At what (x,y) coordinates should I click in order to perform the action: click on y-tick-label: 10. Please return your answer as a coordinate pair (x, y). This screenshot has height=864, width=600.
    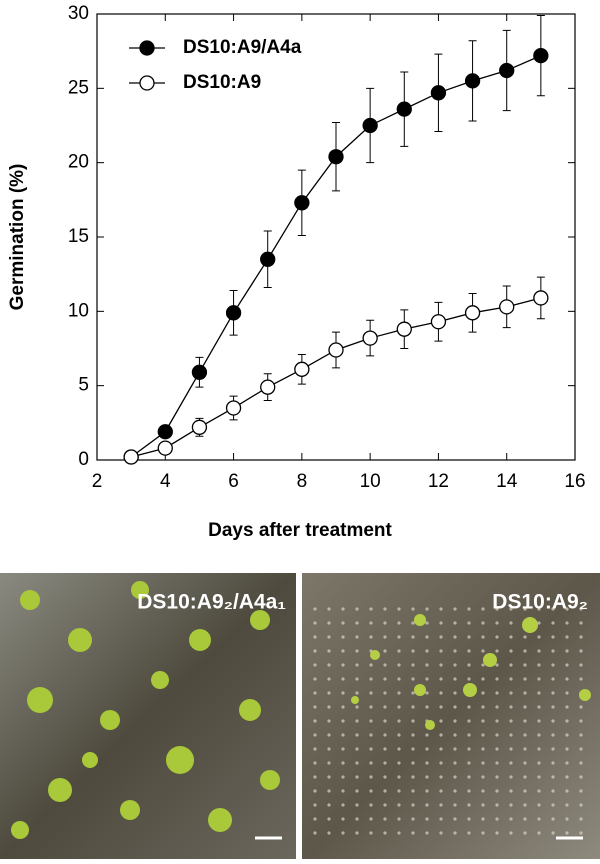
    Looking at the image, I should click on (78, 310).